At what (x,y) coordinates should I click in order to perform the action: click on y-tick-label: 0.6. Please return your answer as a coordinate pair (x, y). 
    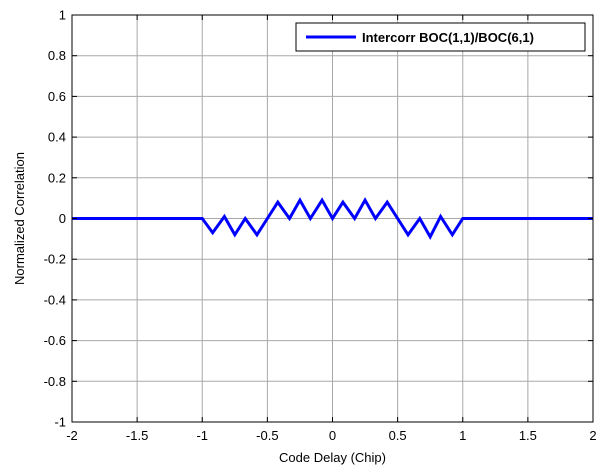
    Looking at the image, I should click on (57, 96).